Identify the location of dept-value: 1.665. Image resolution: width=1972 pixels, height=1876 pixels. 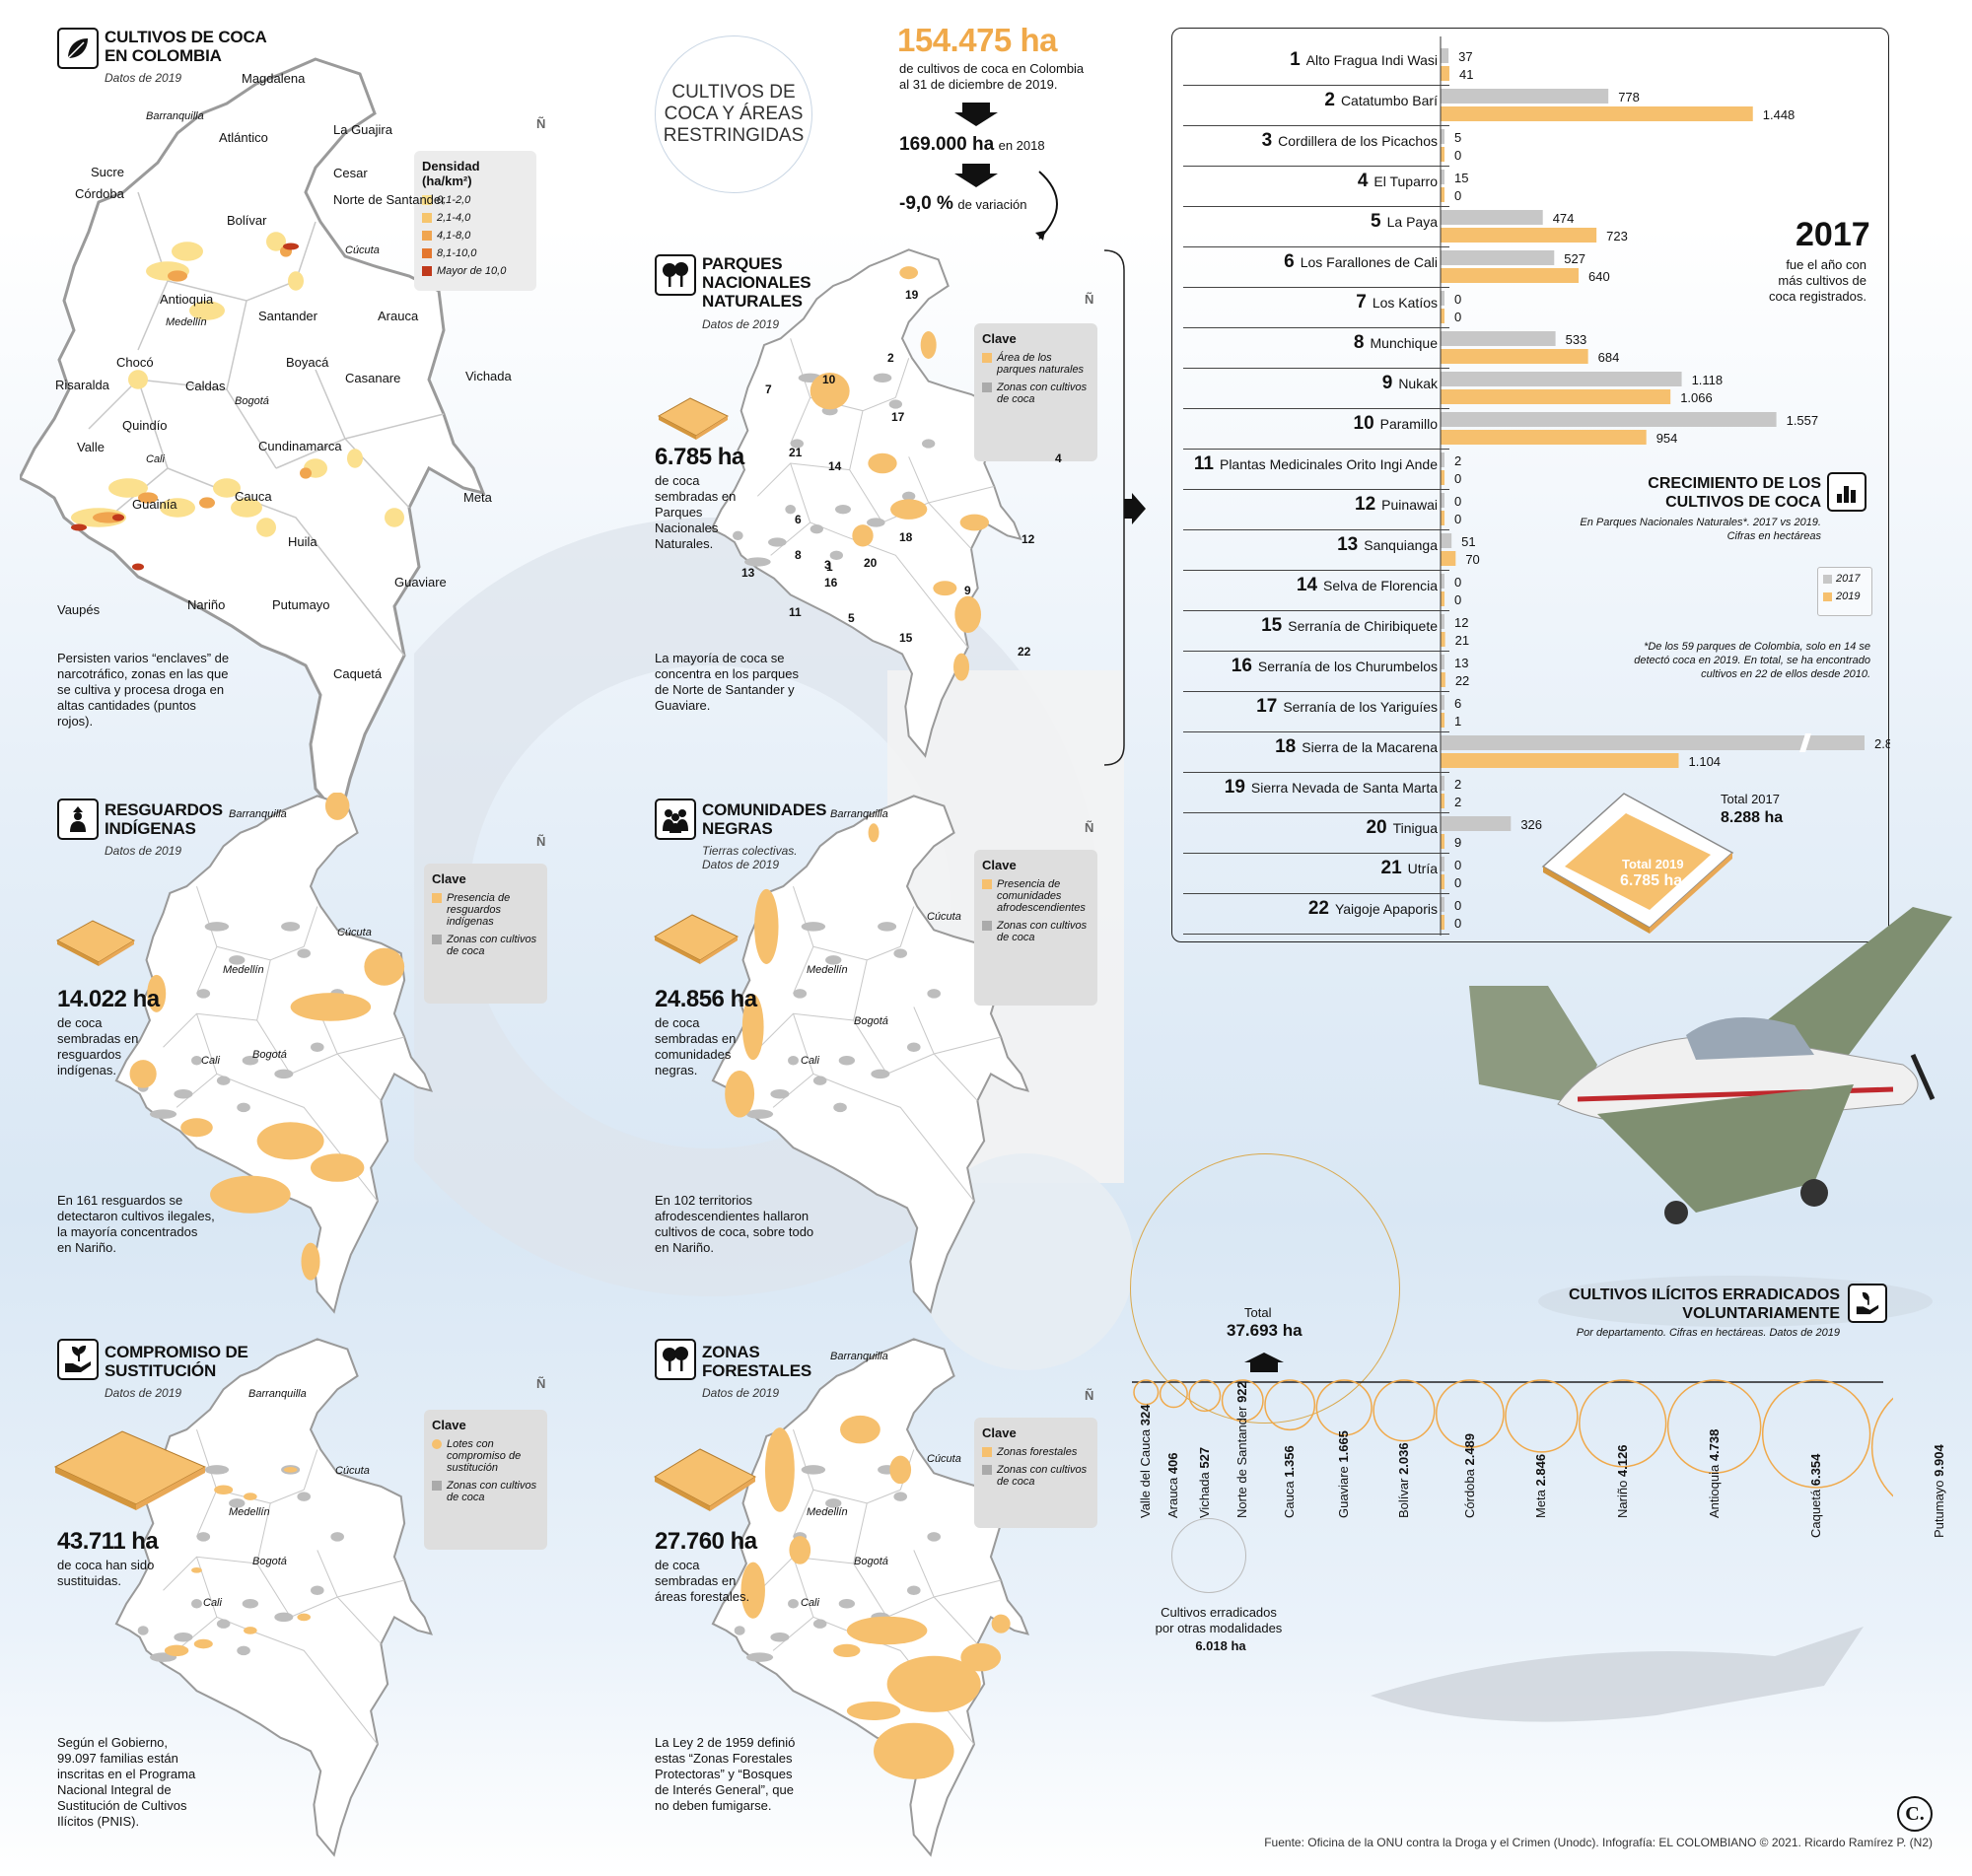
(1344, 1446).